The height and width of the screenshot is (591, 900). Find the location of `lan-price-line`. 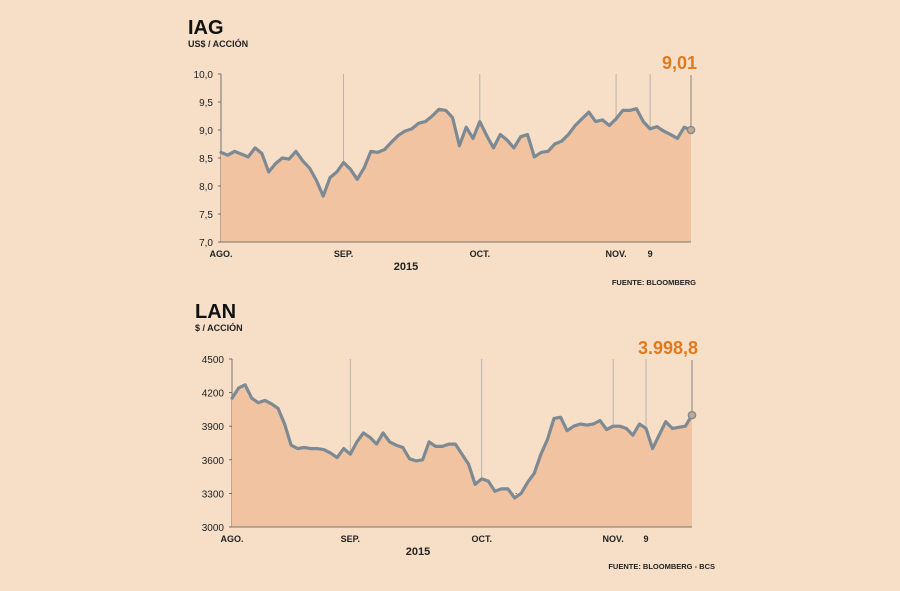

lan-price-line is located at coordinates (462, 441).